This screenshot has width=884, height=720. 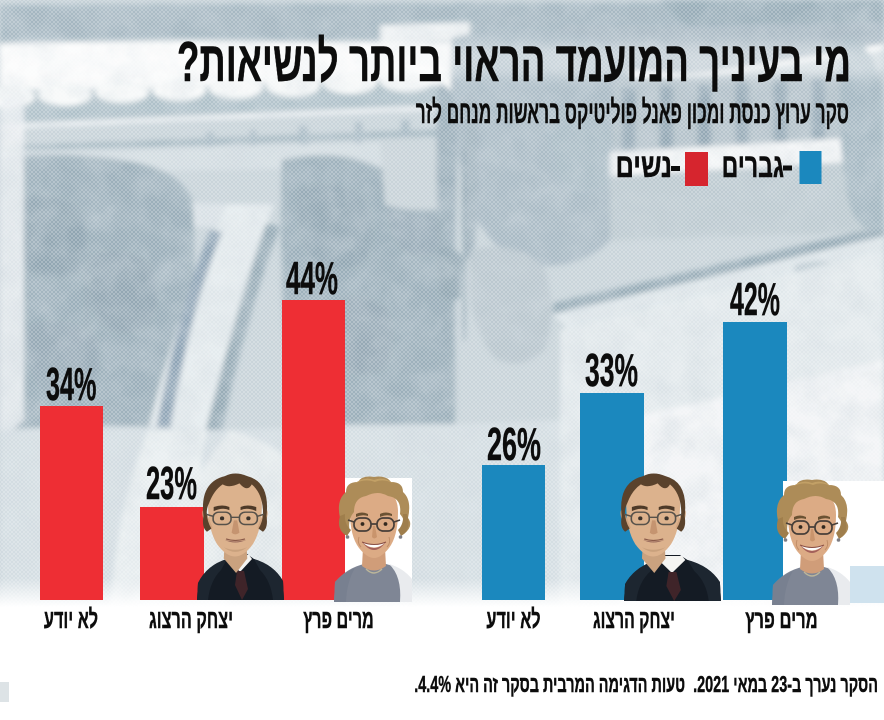 What do you see at coordinates (755, 299) in the screenshot?
I see `svg-text: 42%` at bounding box center [755, 299].